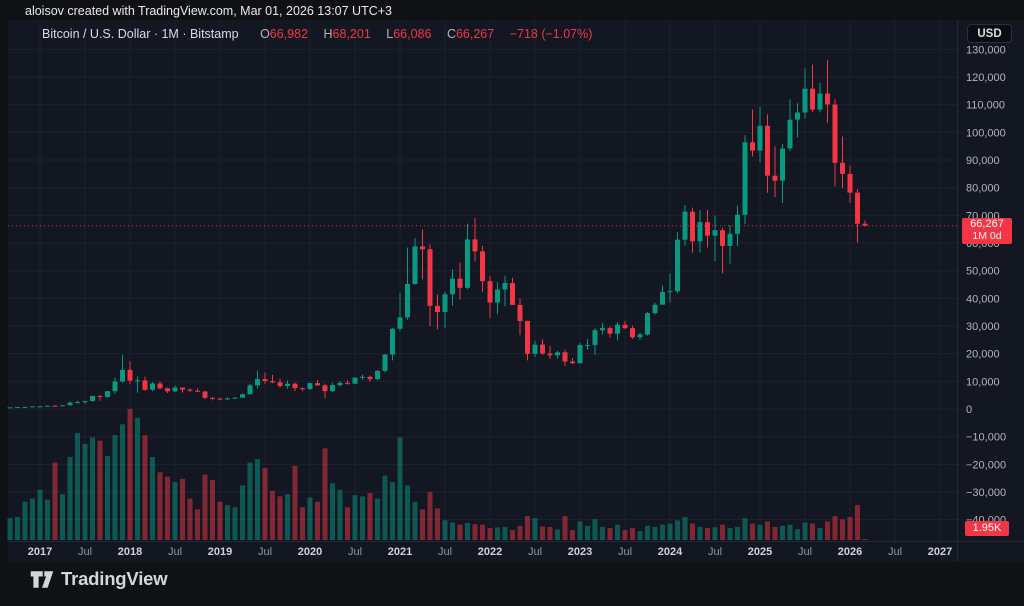 The width and height of the screenshot is (1024, 606). What do you see at coordinates (140, 34) in the screenshot?
I see `symbol-title: Bitcoin / U.S. Dollar · 1M · Bitstamp` at bounding box center [140, 34].